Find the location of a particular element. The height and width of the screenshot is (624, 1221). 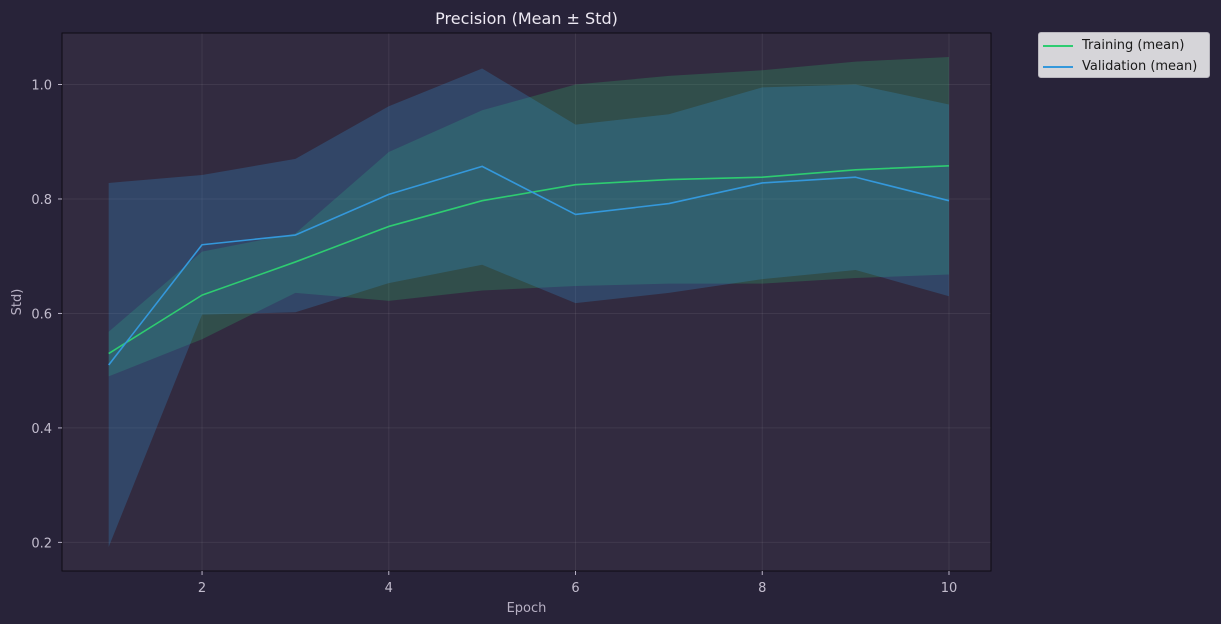

x-tick-label: 6 is located at coordinates (575, 588).